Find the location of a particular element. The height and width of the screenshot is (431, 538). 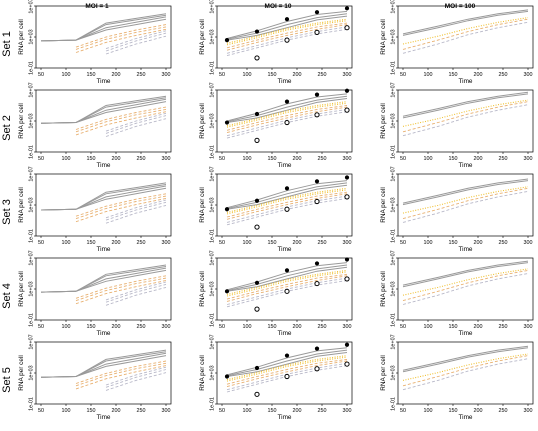

row-title-set-5: Set 5 is located at coordinates (7, 380).